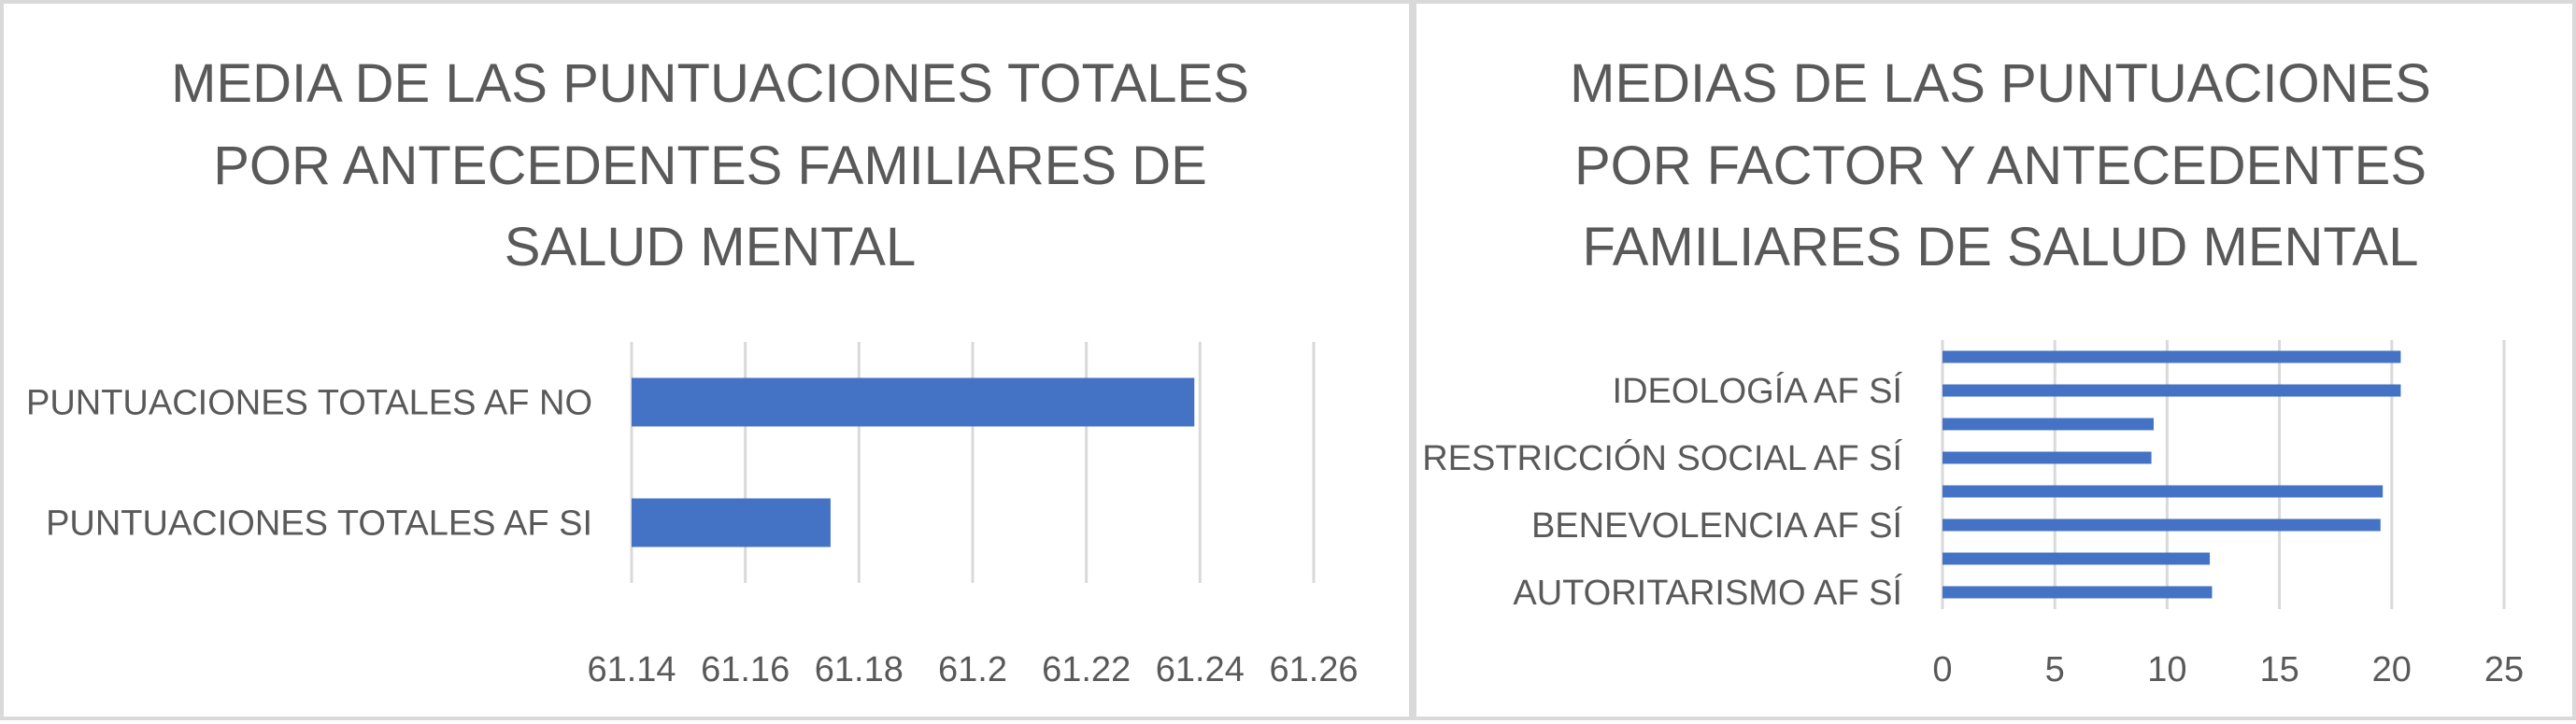 This screenshot has width=2576, height=724. I want to click on x-tick-label: 25, so click(2504, 670).